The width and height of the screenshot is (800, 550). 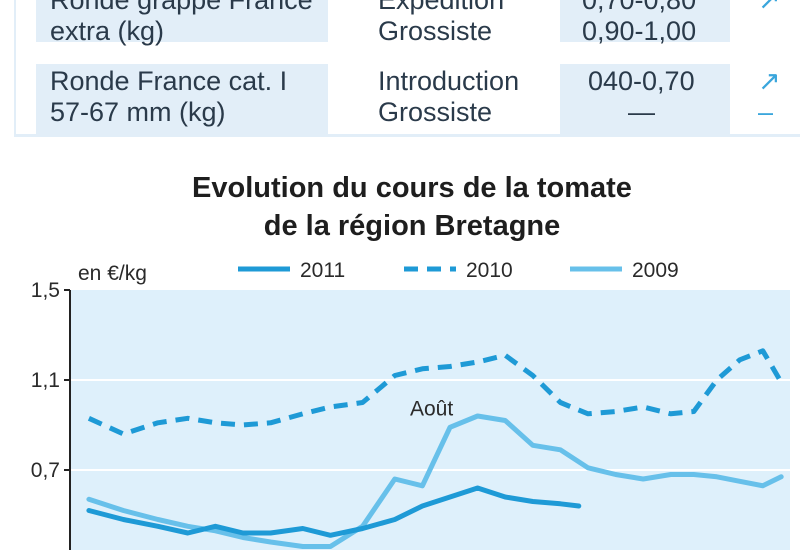 What do you see at coordinates (449, 81) in the screenshot?
I see `stage-line: Introduction` at bounding box center [449, 81].